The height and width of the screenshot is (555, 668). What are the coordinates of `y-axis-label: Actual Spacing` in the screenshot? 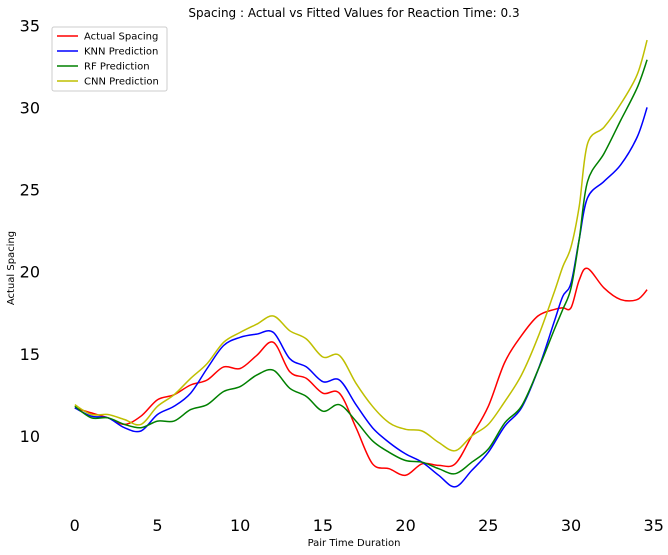 It's located at (11, 268).